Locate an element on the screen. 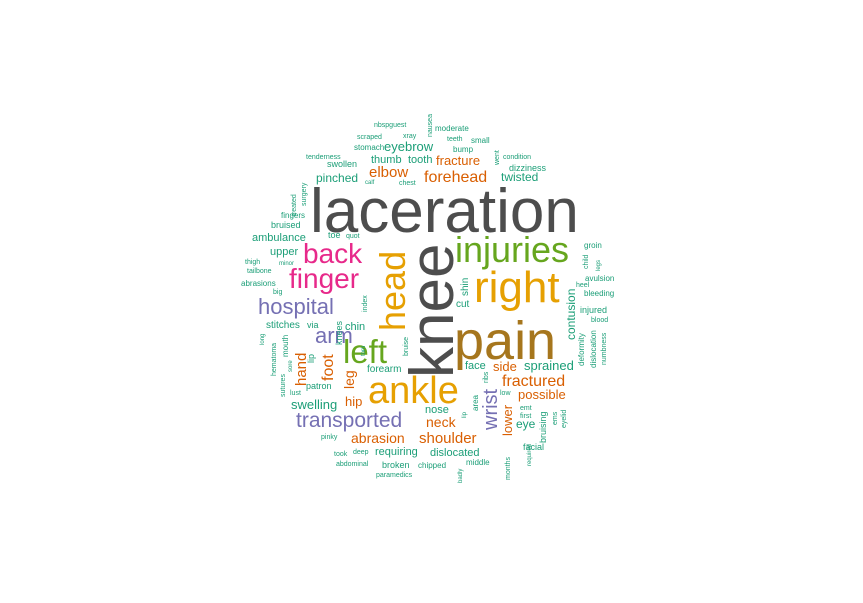 The height and width of the screenshot is (603, 863). word-months: months is located at coordinates (508, 468).